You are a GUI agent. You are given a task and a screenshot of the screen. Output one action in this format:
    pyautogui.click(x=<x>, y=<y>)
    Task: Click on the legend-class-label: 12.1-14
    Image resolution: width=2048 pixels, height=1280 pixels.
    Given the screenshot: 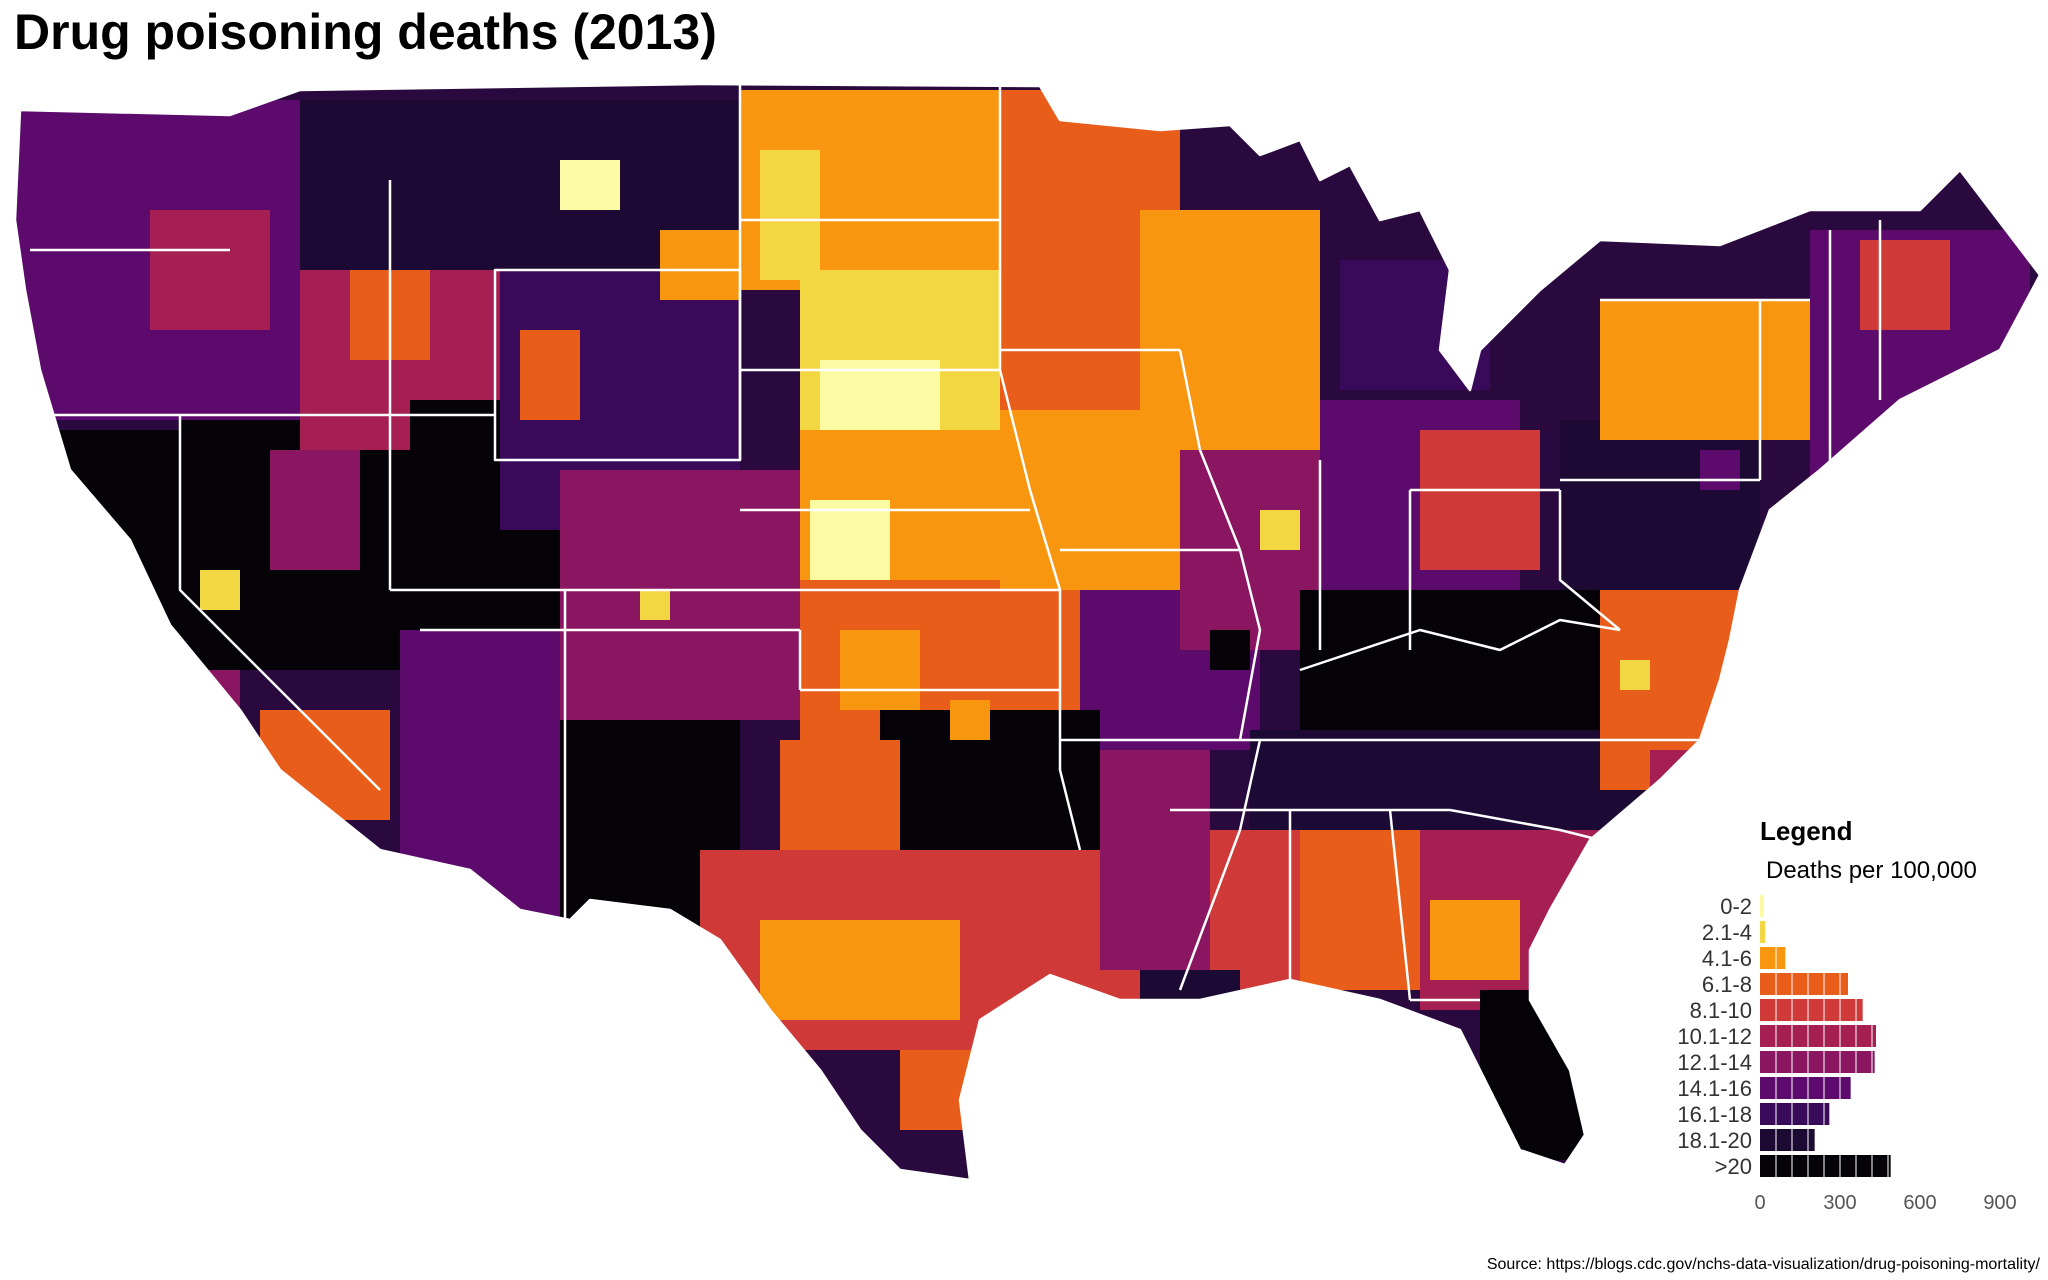 What is the action you would take?
    pyautogui.click(x=1714, y=1062)
    